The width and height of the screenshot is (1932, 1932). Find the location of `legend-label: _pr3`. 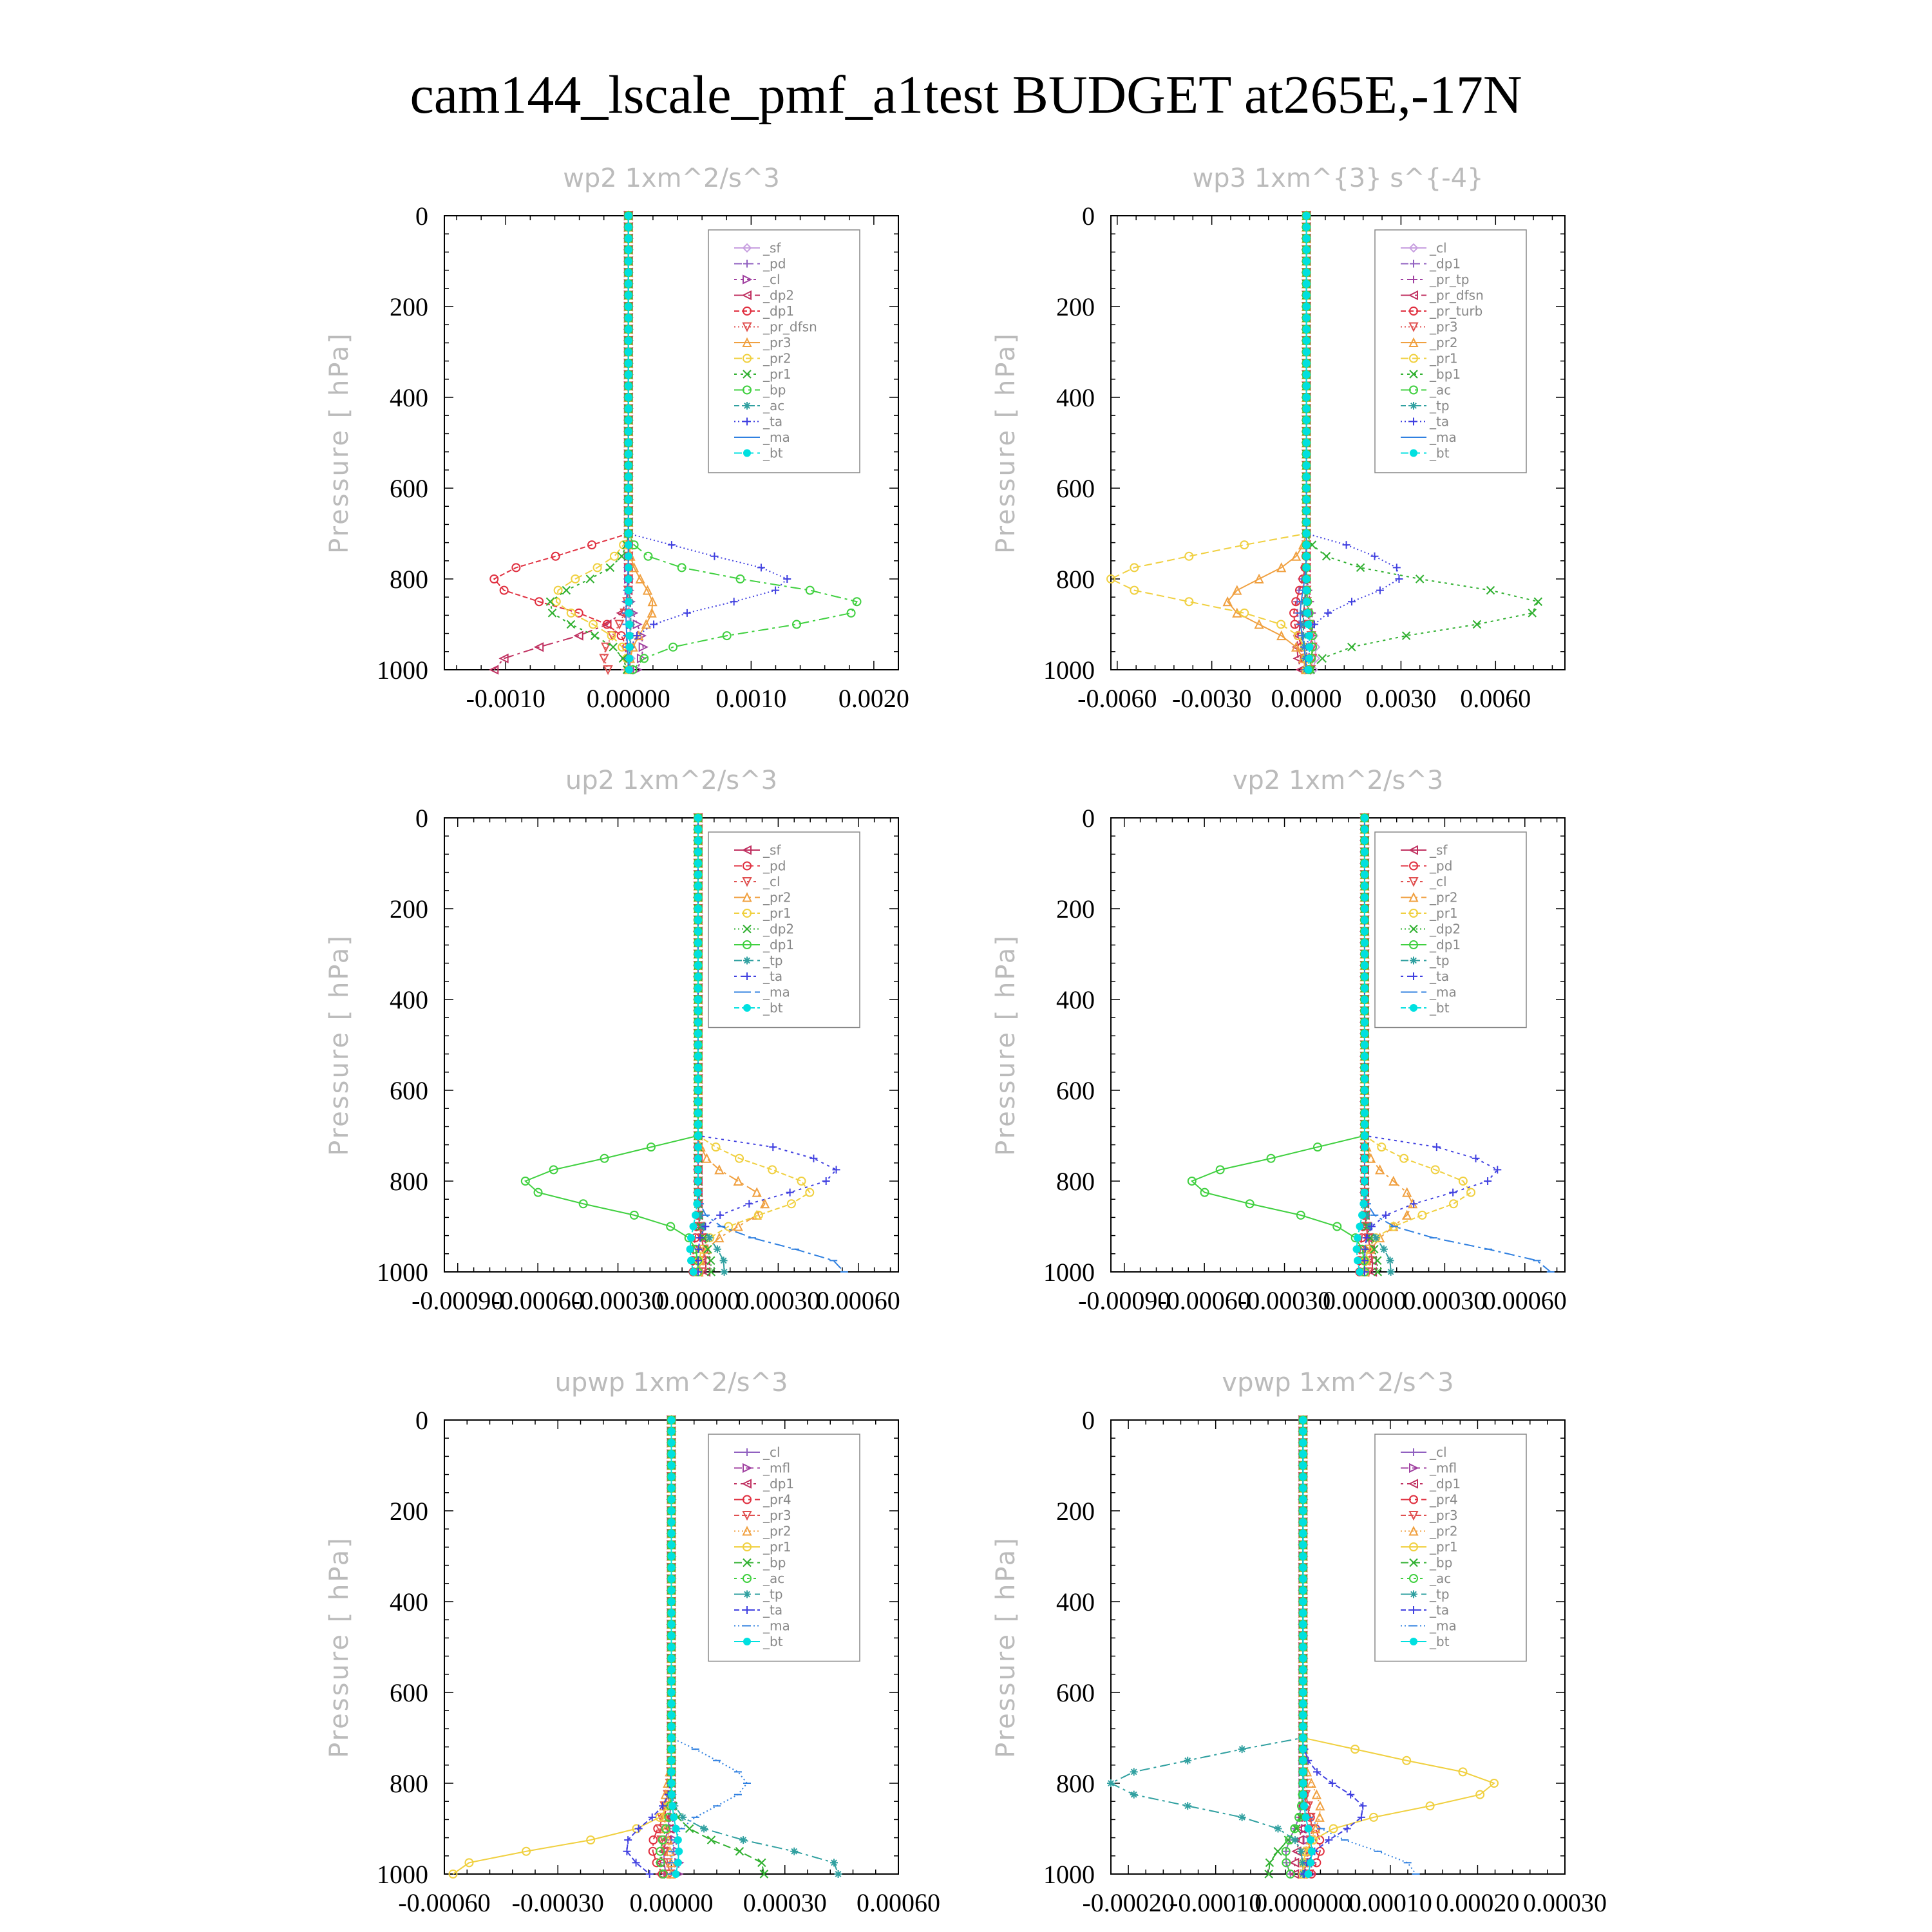

legend-label: _pr3 is located at coordinates (1444, 327).